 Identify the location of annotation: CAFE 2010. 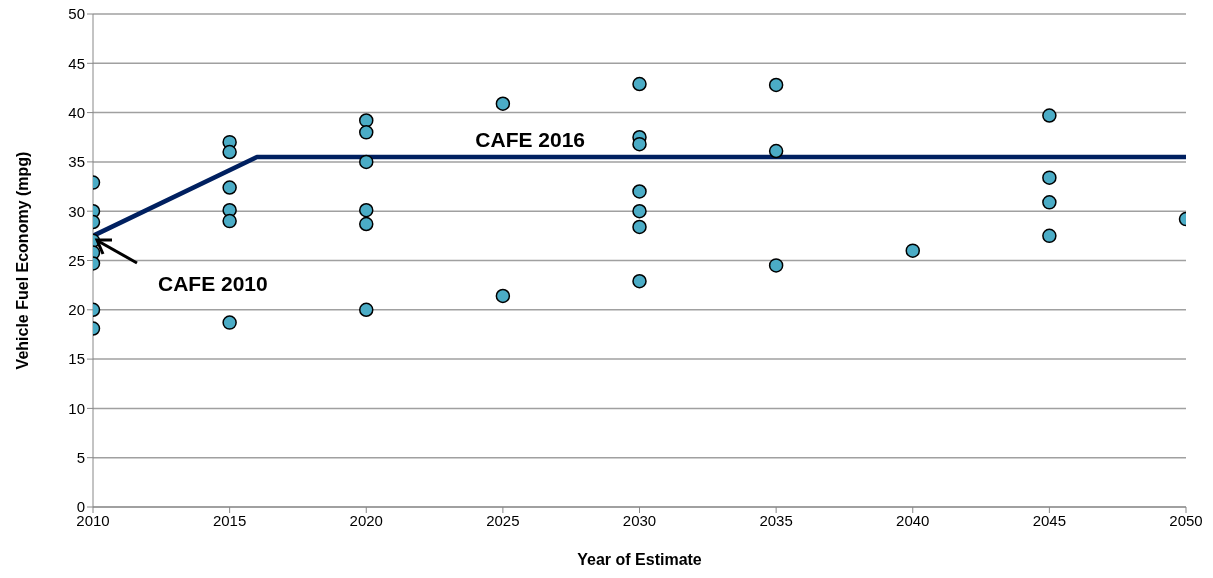
(213, 283).